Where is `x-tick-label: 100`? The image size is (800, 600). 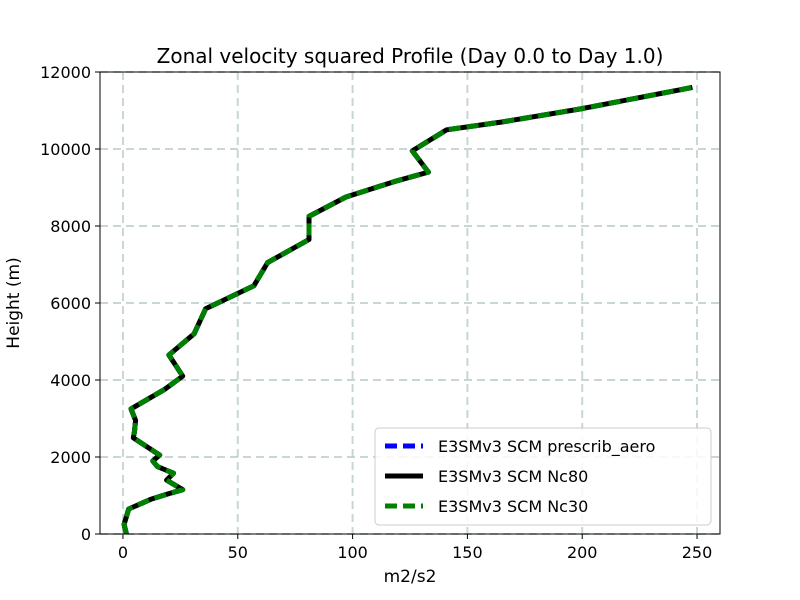 x-tick-label: 100 is located at coordinates (352, 552).